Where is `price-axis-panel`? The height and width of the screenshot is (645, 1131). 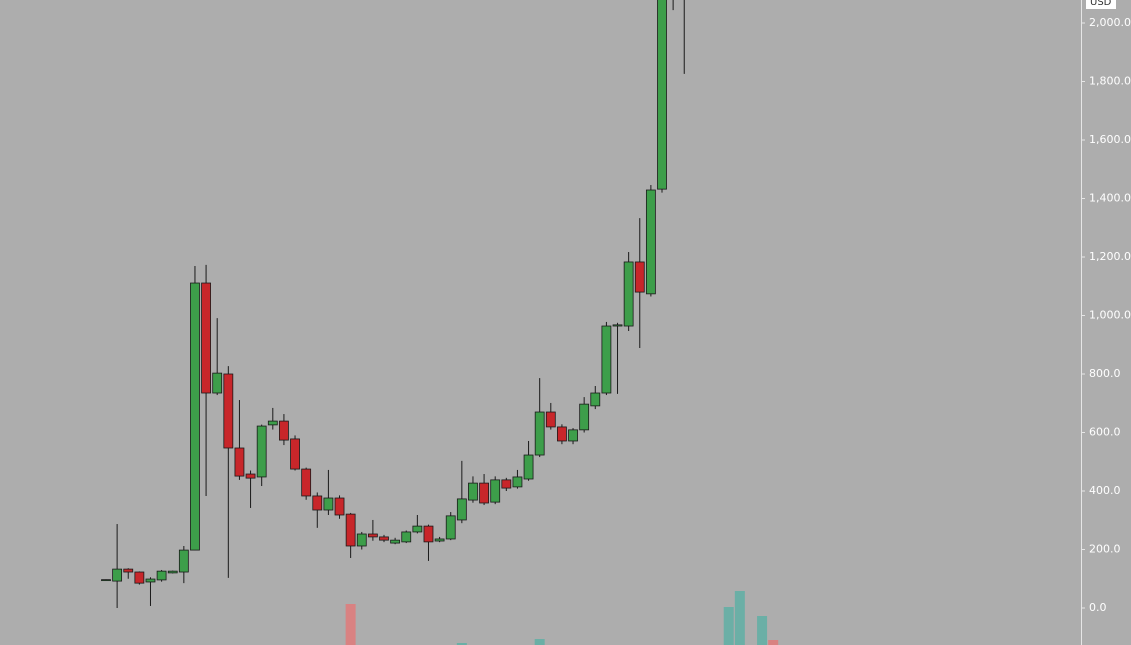
price-axis-panel is located at coordinates (1106, 322).